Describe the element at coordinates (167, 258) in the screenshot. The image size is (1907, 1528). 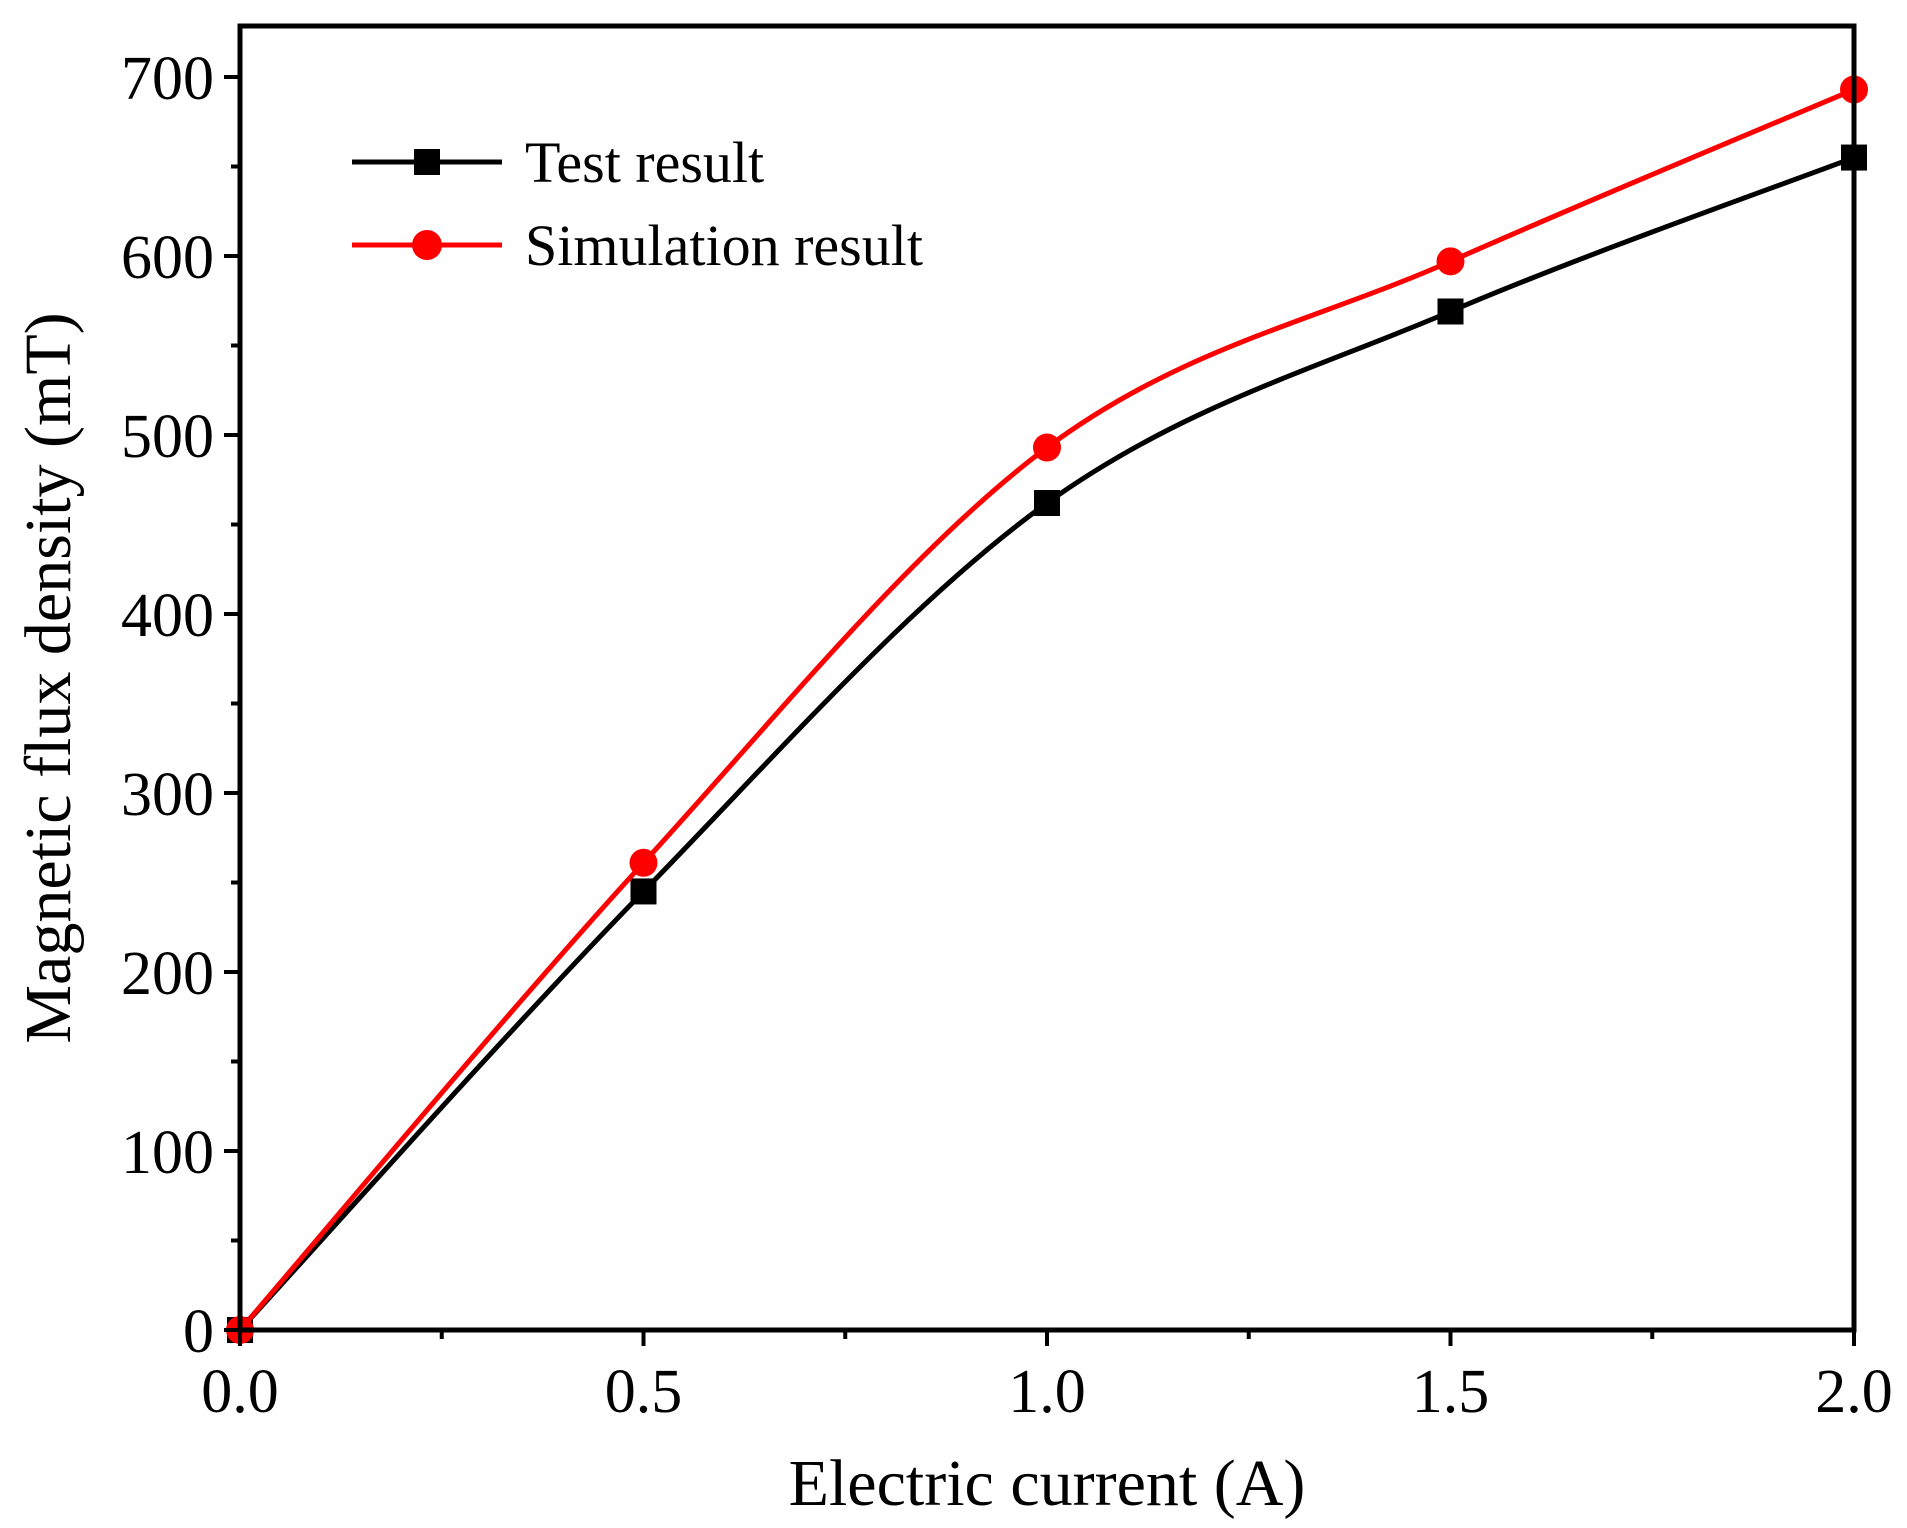
I see `y-tick-label: 600` at that location.